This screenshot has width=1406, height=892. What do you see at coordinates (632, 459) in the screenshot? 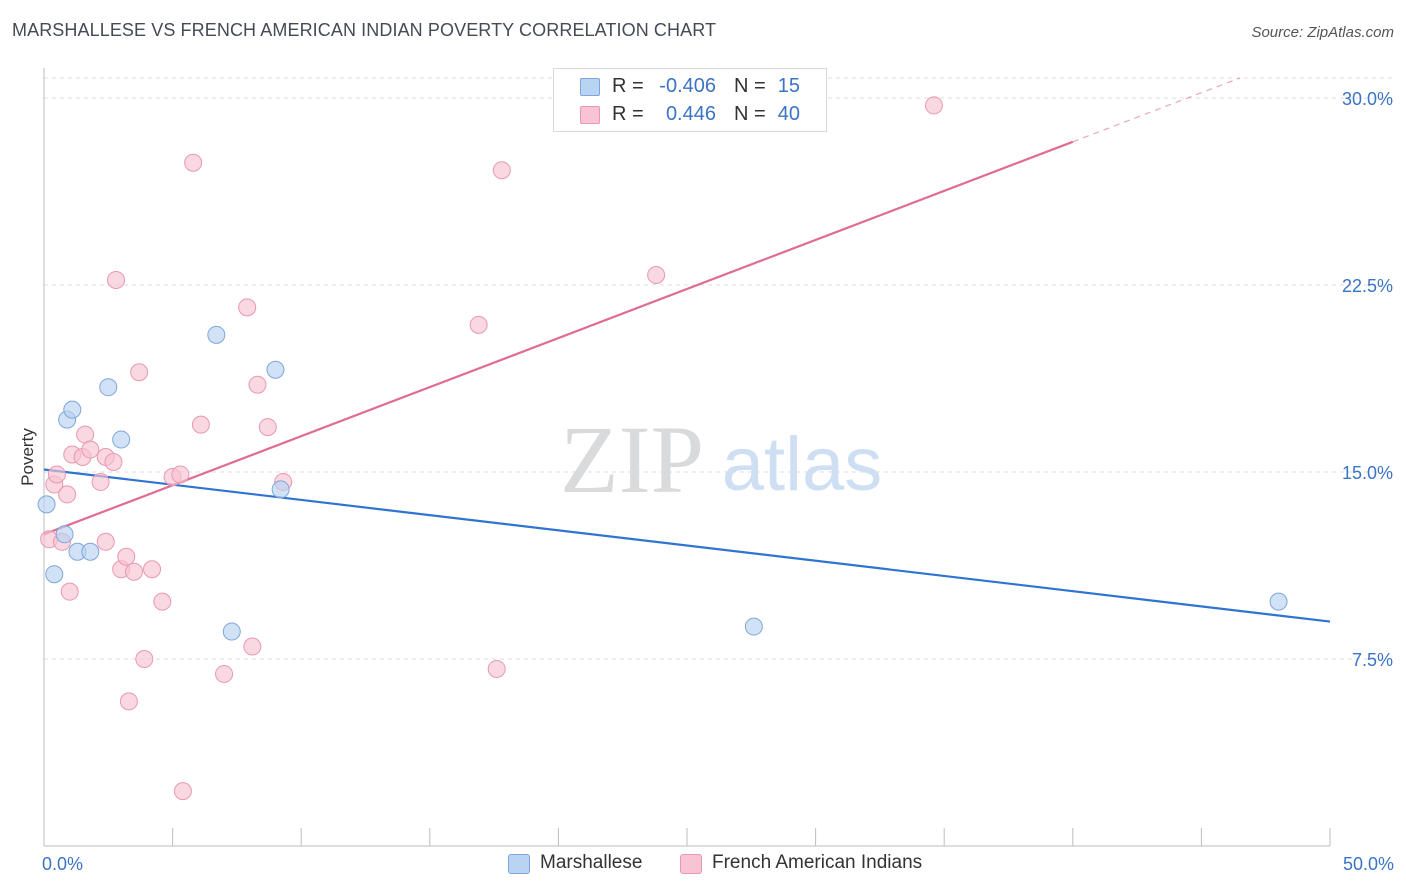
I see `watermark-zip: ZIP` at bounding box center [632, 459].